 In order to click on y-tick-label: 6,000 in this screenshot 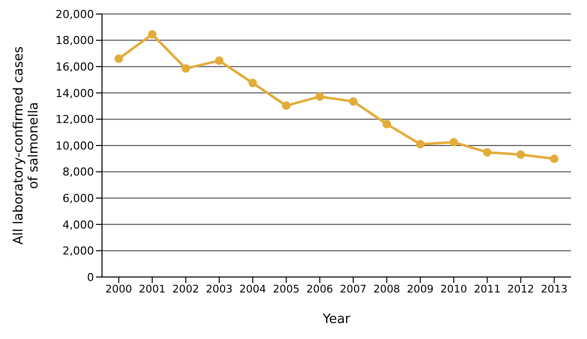, I will do `click(78, 199)`.